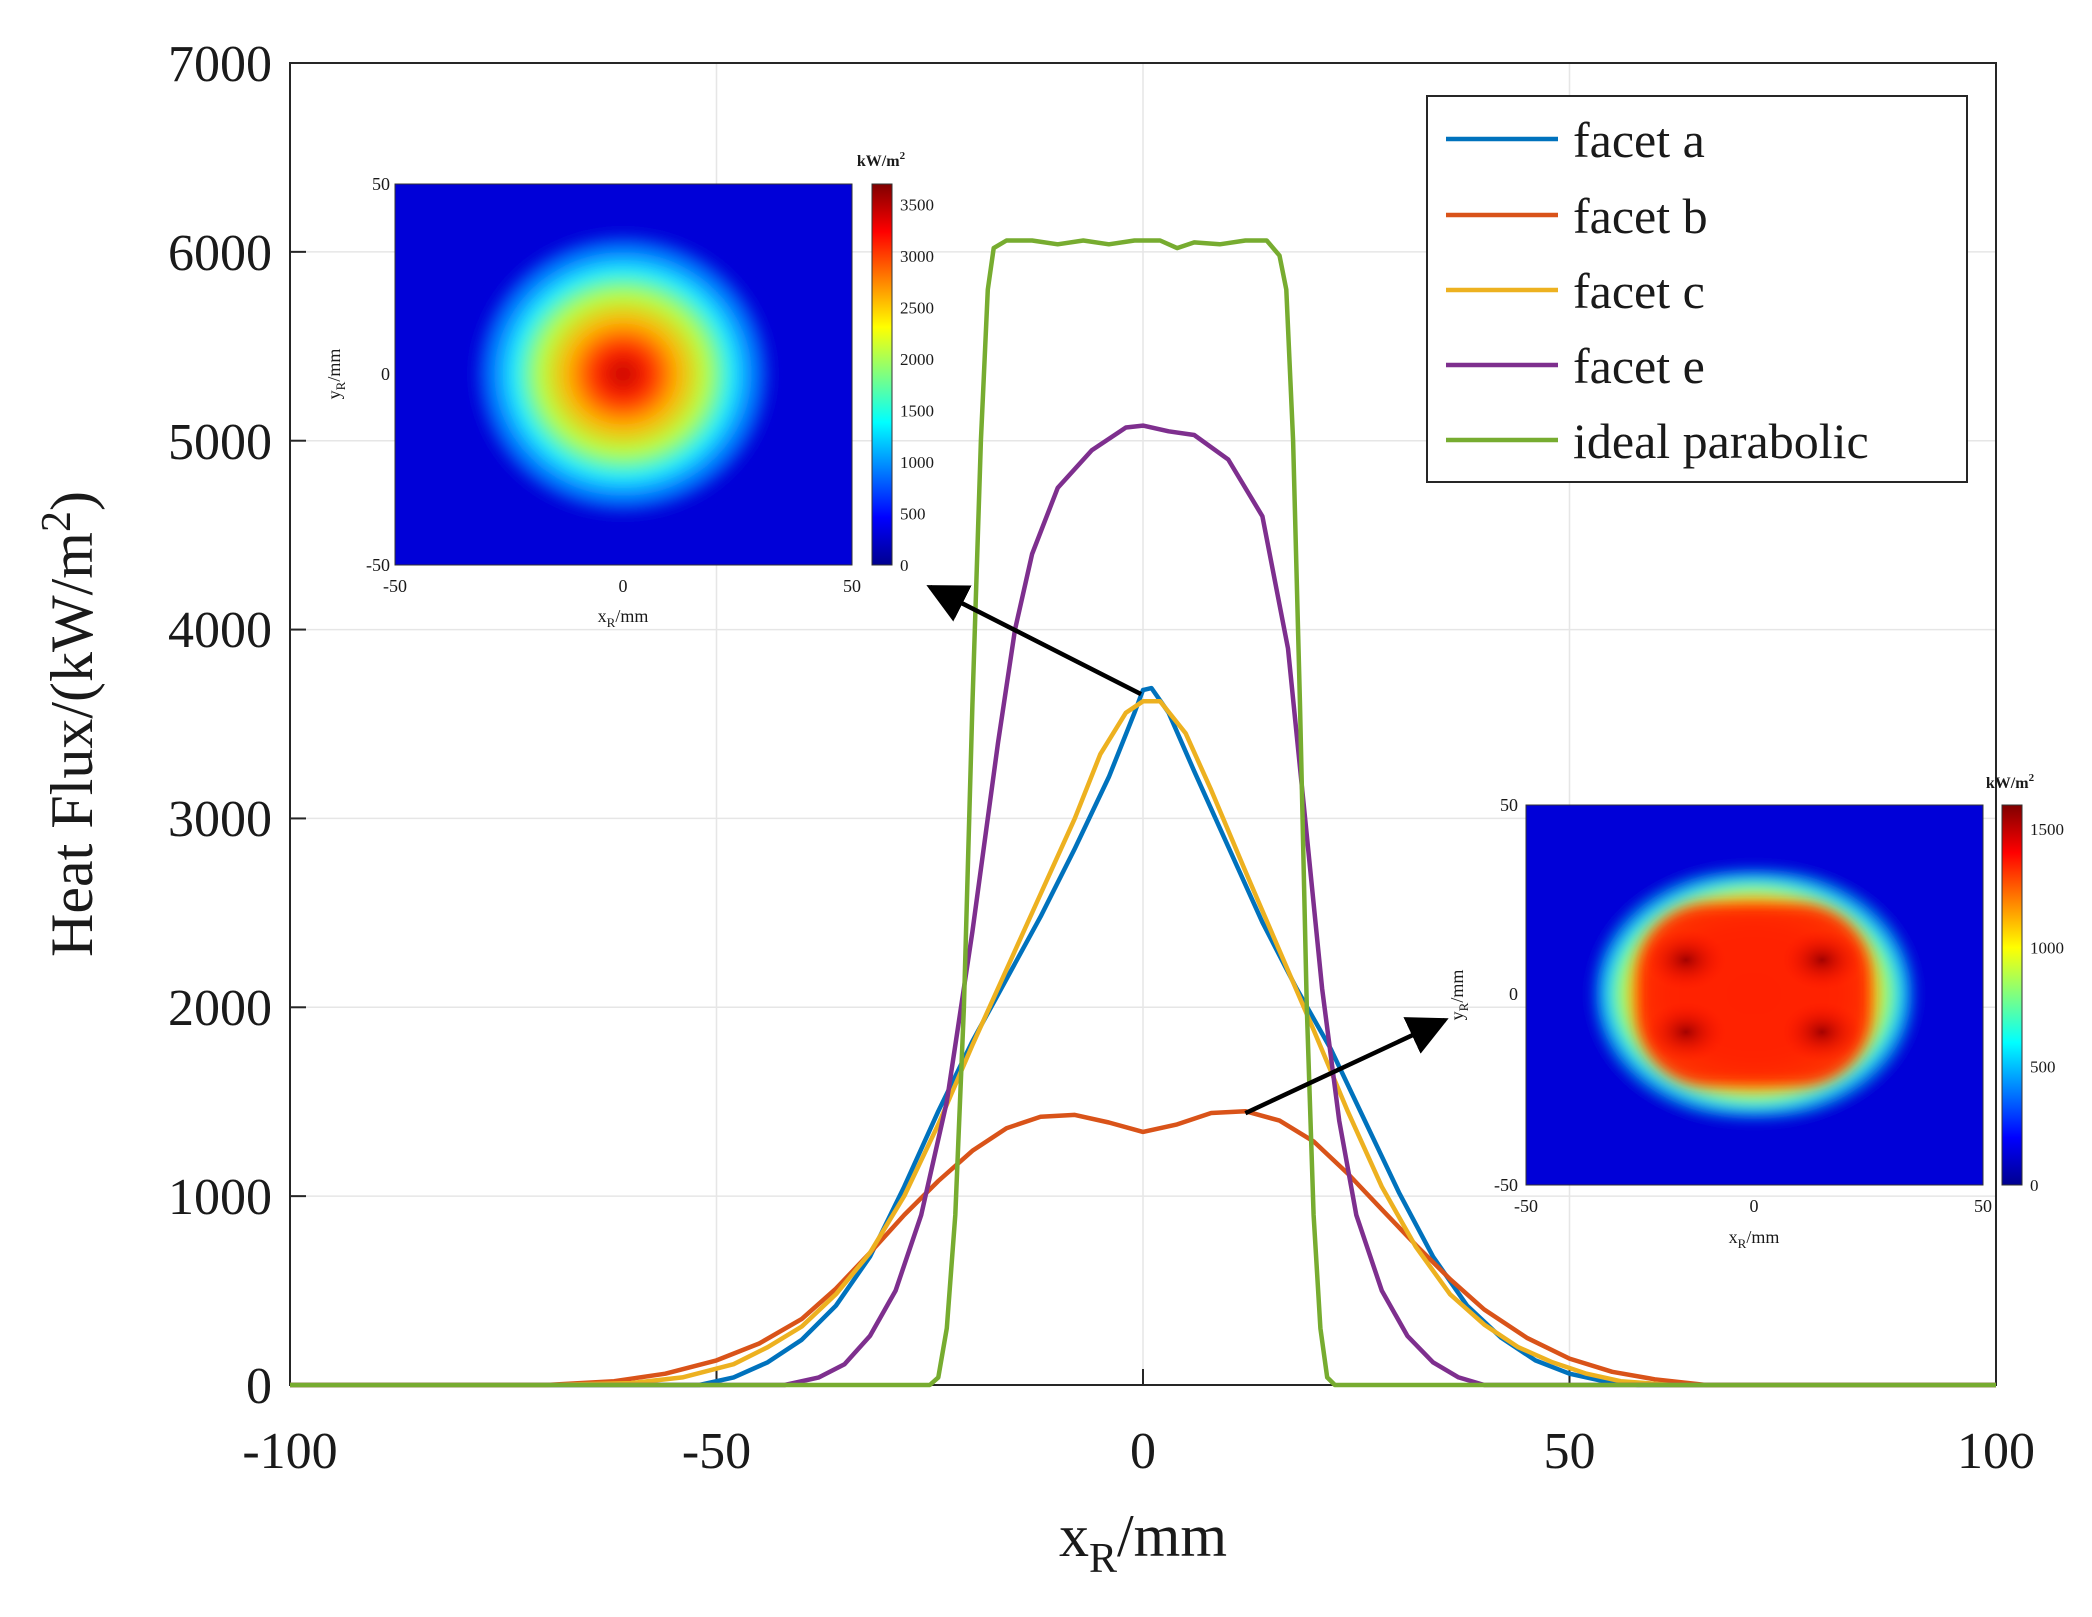  What do you see at coordinates (381, 184) in the screenshot?
I see `inset-a-y-tick: 50` at bounding box center [381, 184].